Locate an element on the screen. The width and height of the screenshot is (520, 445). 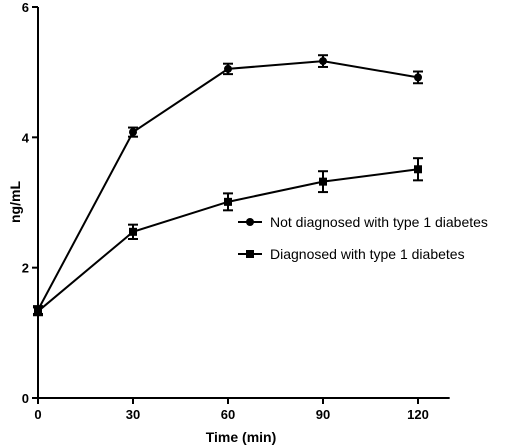
legend-label-diagnosed: Diagnosed with type 1 diabetes is located at coordinates (367, 254).